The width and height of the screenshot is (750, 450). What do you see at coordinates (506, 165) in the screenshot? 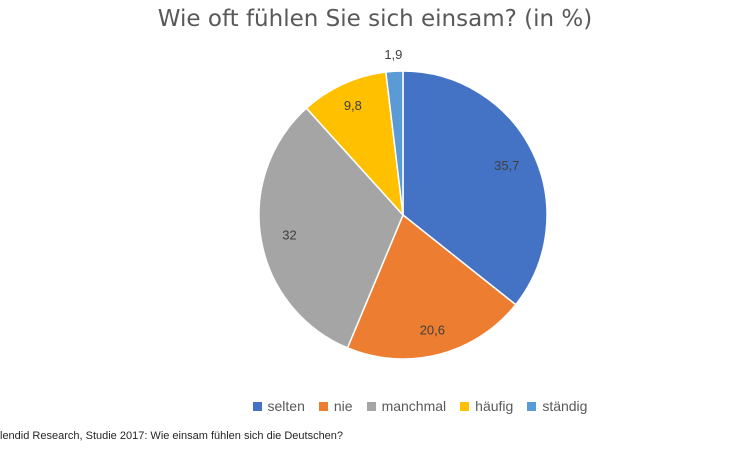
I see `data-label-selten: 35,7` at bounding box center [506, 165].